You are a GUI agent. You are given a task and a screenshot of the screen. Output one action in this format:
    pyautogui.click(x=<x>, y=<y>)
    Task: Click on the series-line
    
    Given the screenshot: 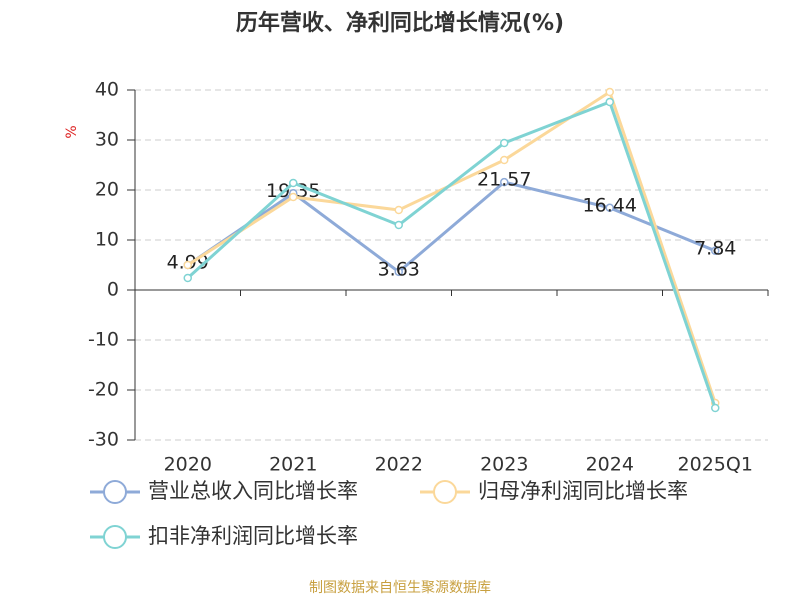 What is the action you would take?
    pyautogui.click(x=451, y=227)
    